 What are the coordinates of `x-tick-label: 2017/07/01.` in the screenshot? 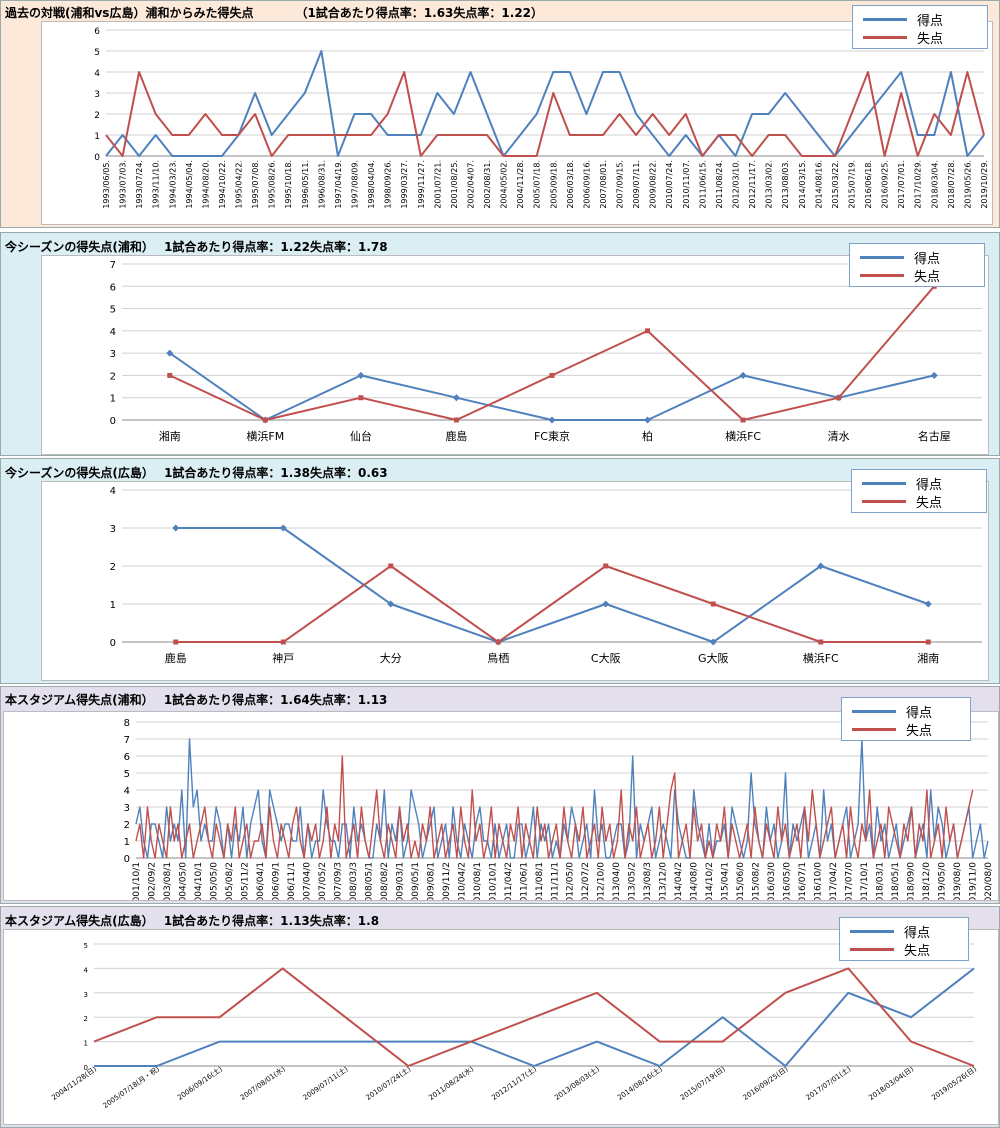 It's located at (901, 184).